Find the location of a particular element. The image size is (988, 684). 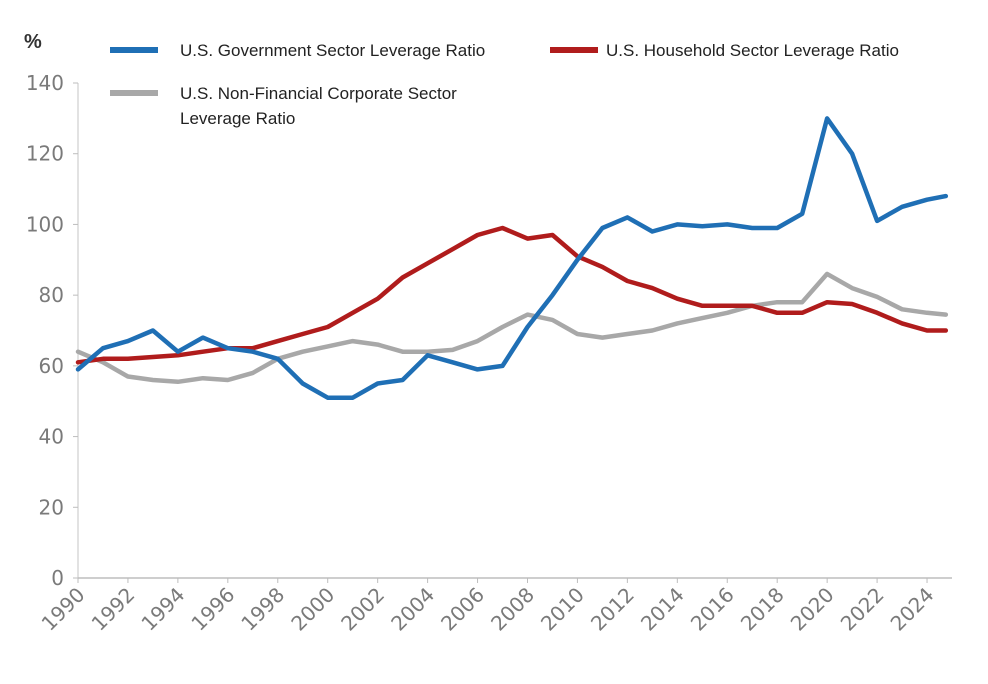

y-tick-label: 80 is located at coordinates (51, 295).